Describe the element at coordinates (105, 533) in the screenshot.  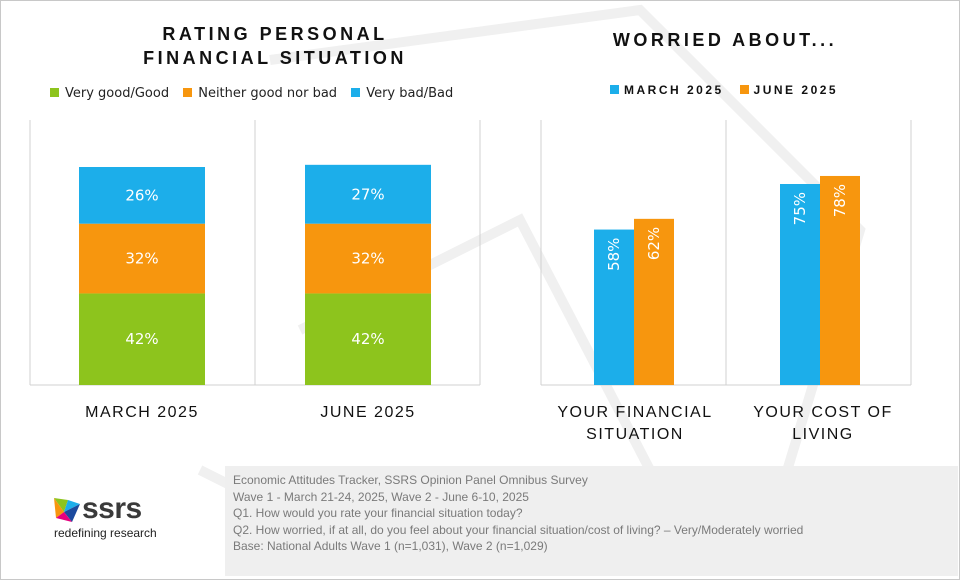
I see `logo-tagline: redefining research` at that location.